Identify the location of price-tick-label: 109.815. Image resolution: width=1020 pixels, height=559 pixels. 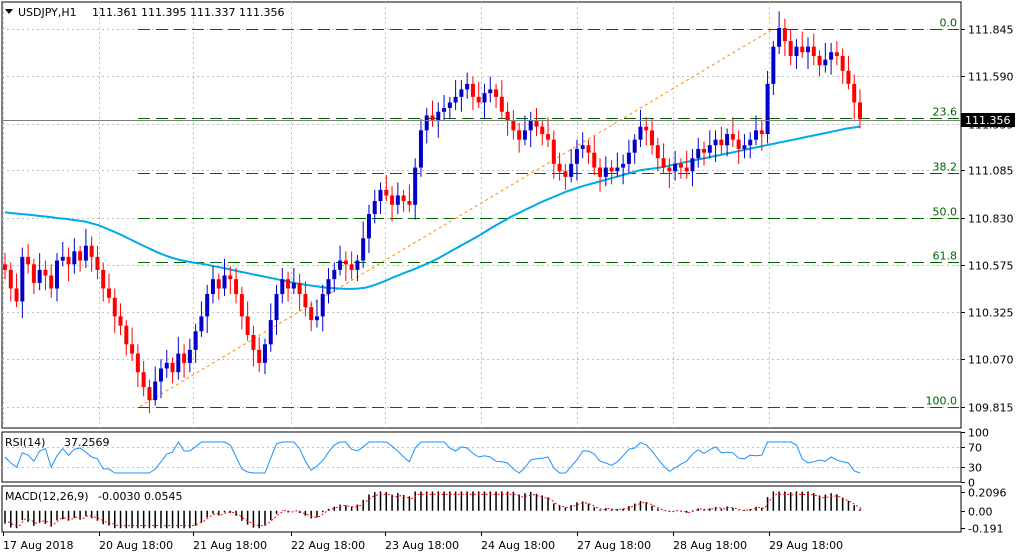
(991, 408).